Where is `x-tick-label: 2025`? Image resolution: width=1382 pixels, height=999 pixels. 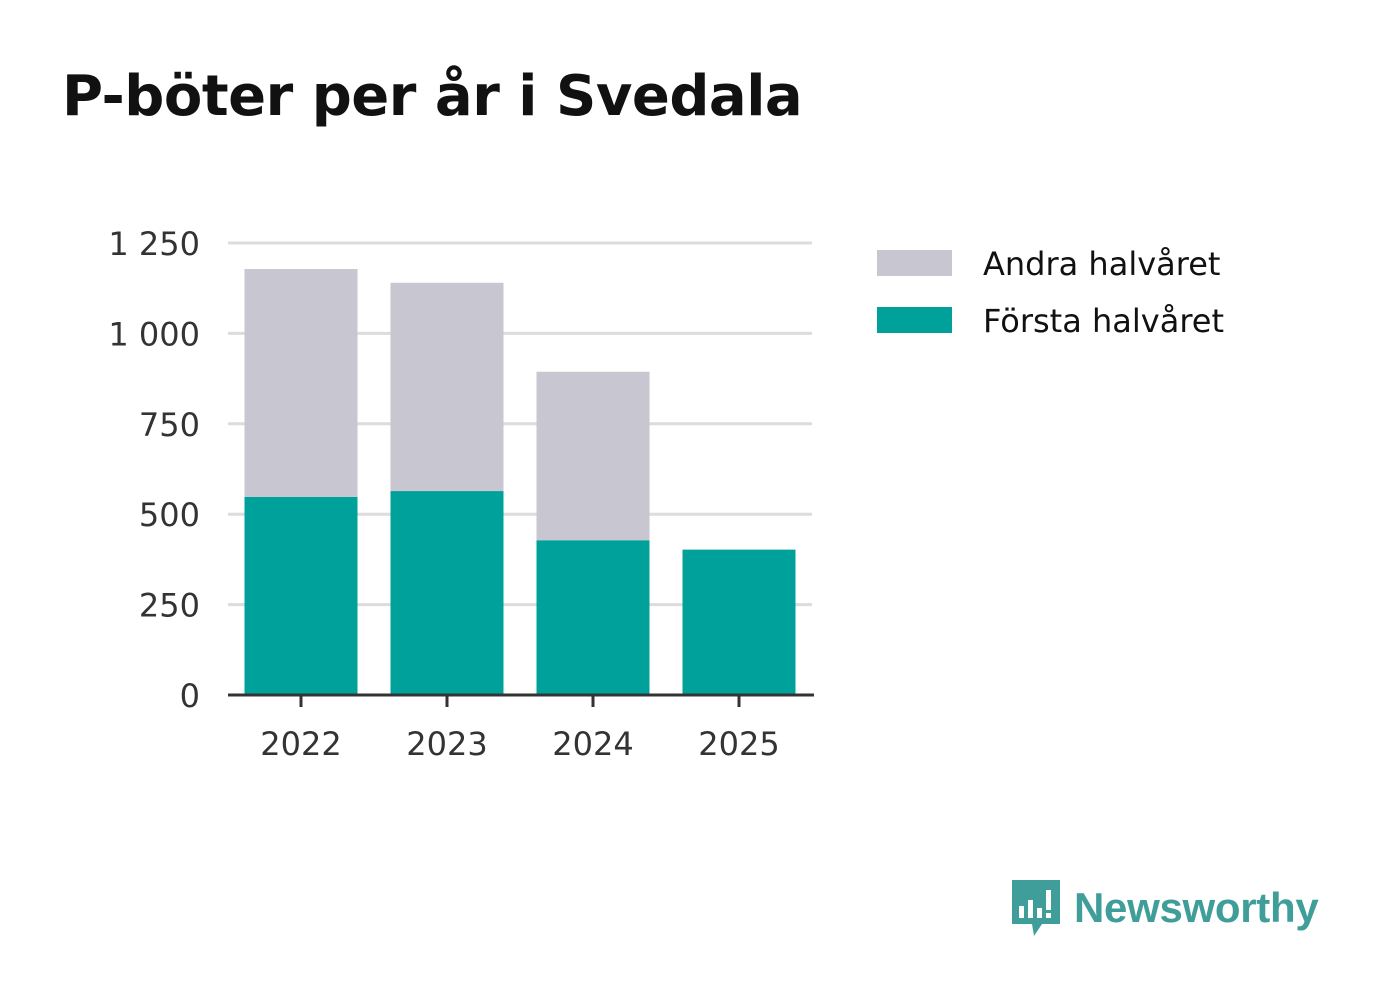
x-tick-label: 2025 is located at coordinates (738, 744).